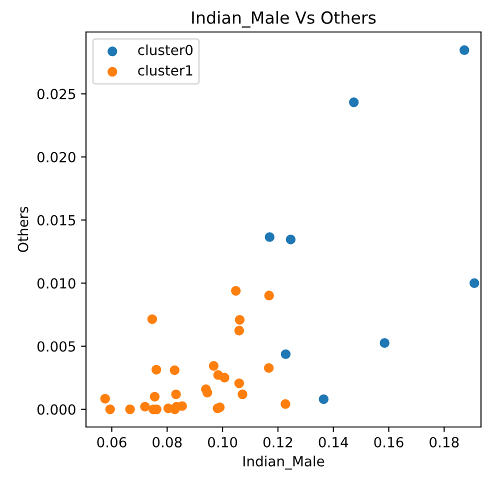  Describe the element at coordinates (167, 442) in the screenshot. I see `x-tick-label: 0.08` at that location.